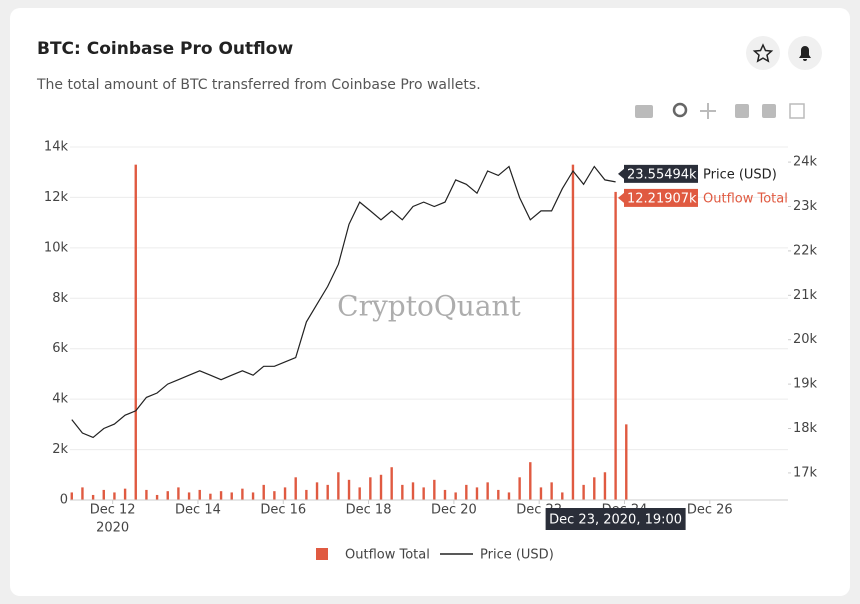  Describe the element at coordinates (322, 554) in the screenshot. I see `legend-swatch` at that location.